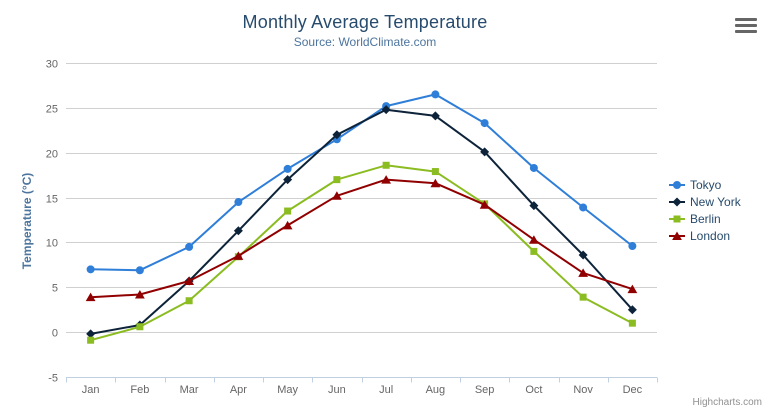 The width and height of the screenshot is (769, 416). I want to click on x-axis-label: Jul, so click(386, 390).